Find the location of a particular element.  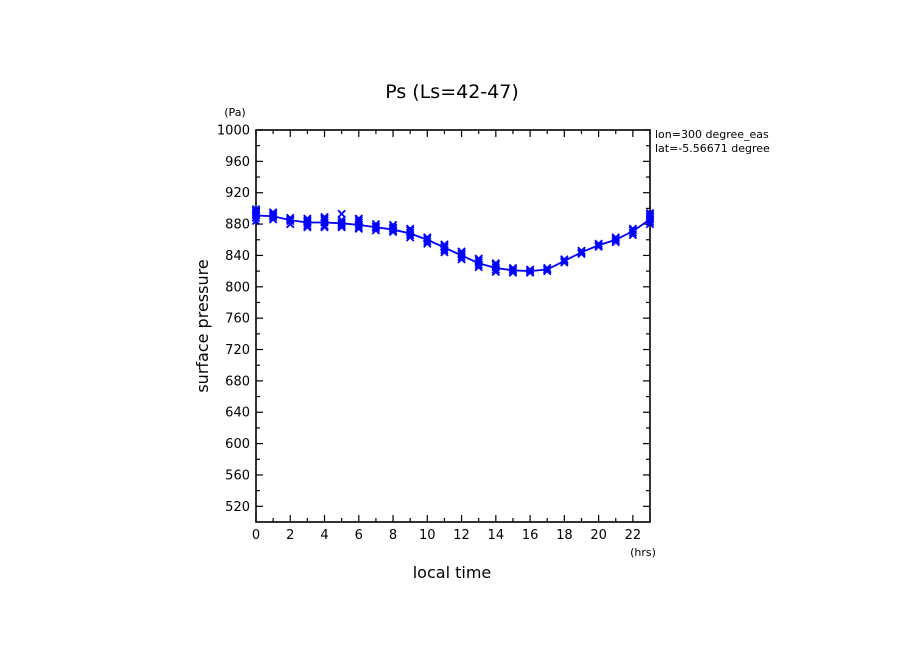

series-layer is located at coordinates (453, 240).